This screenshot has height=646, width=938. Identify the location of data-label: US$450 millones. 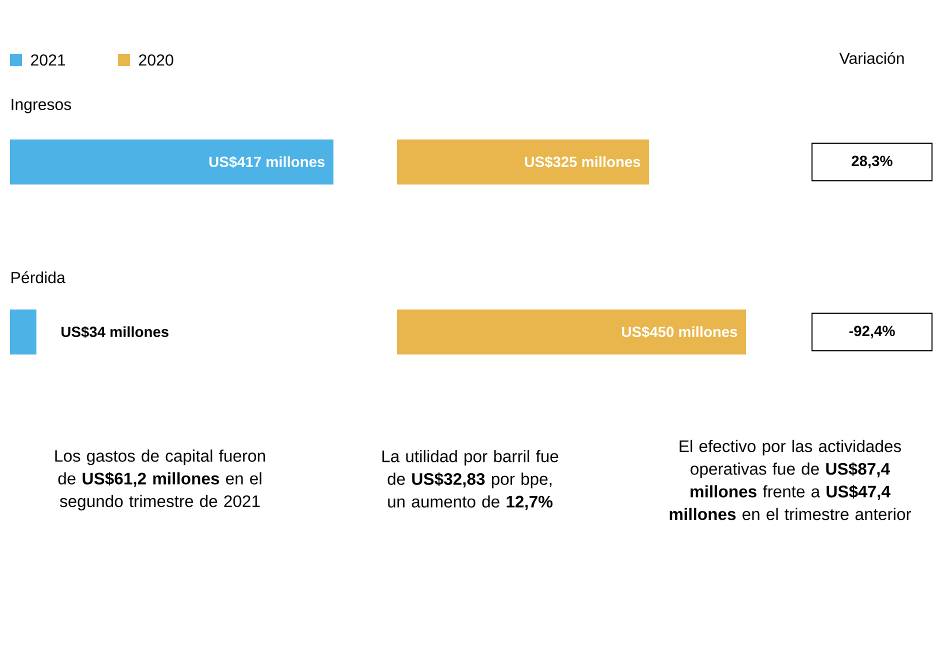
(680, 332).